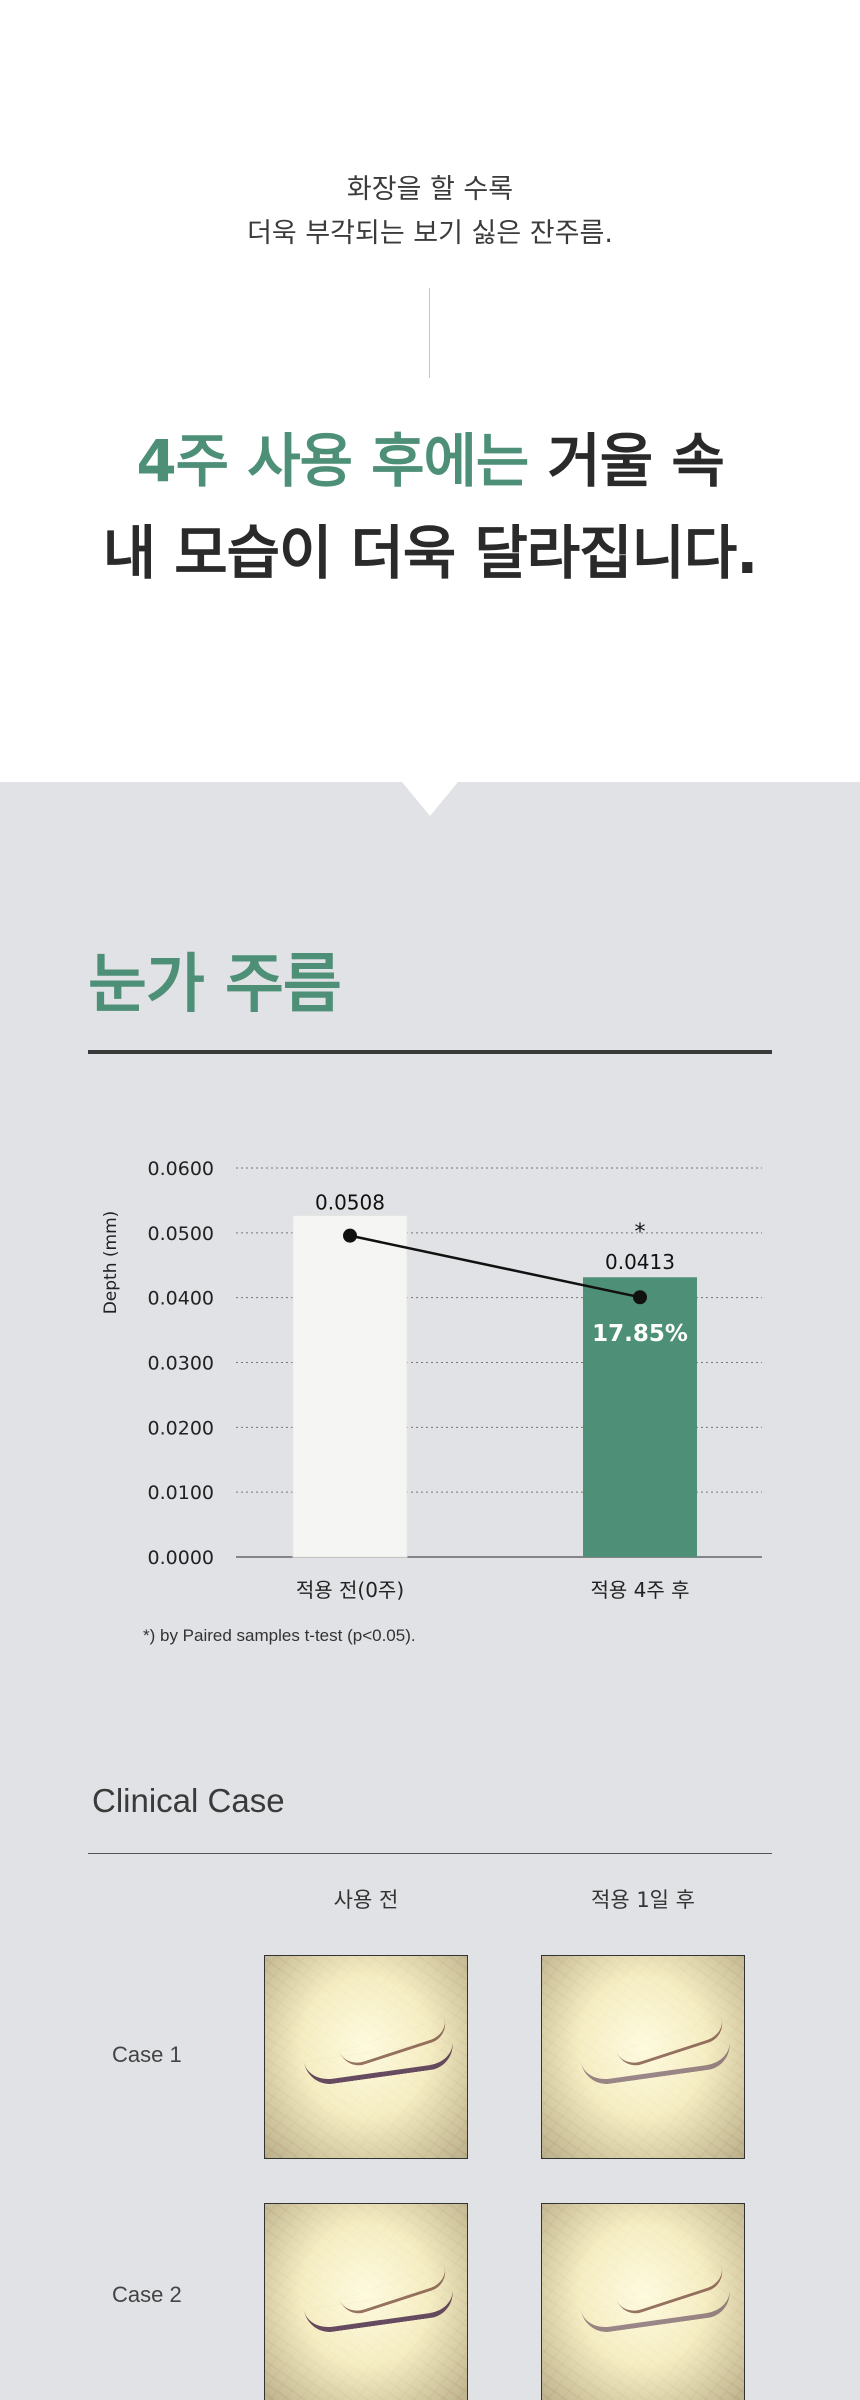 The height and width of the screenshot is (2400, 860). I want to click on intro-line-1: 화장을 할 수록, so click(430, 189).